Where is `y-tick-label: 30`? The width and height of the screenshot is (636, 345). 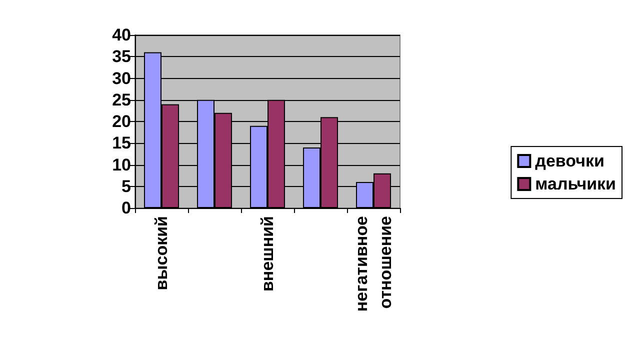
y-tick-label: 30 is located at coordinates (121, 78).